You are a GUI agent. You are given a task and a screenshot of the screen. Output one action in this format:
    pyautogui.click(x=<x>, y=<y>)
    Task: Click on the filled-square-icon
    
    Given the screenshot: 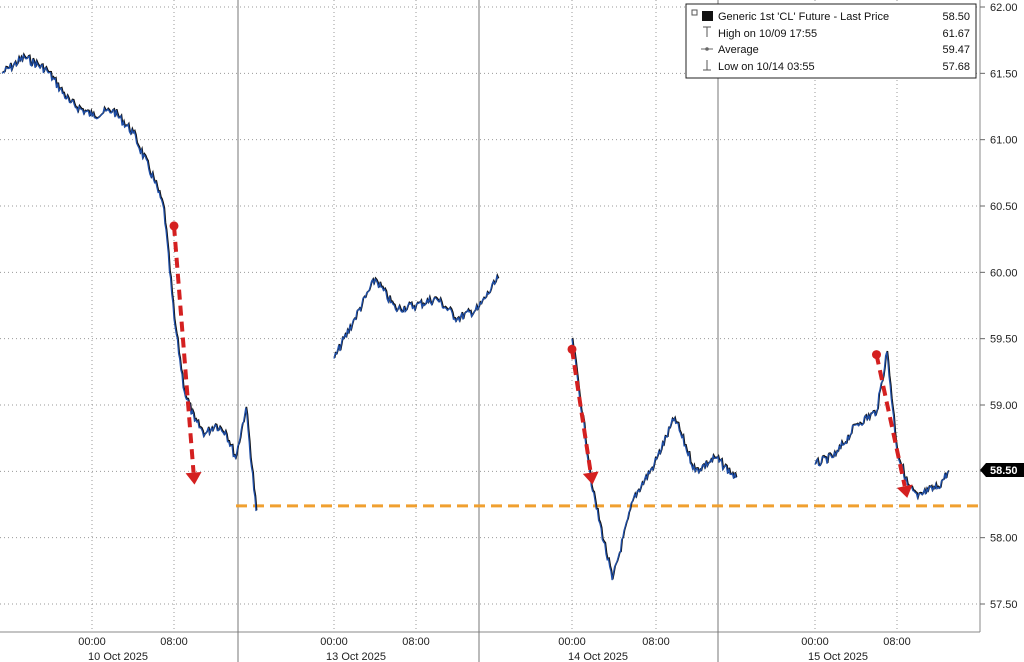 What is the action you would take?
    pyautogui.click(x=707, y=16)
    